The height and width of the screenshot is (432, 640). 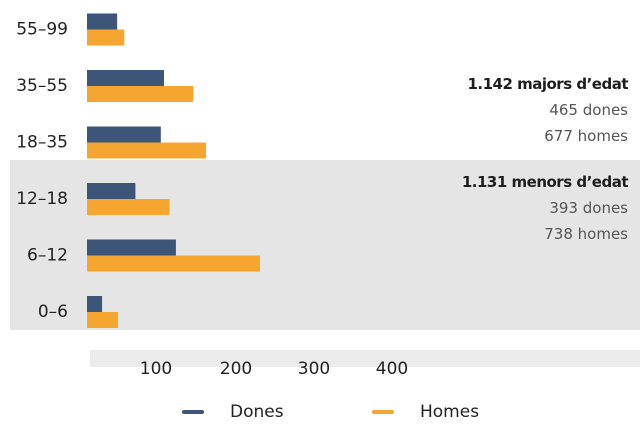 What do you see at coordinates (586, 136) in the screenshot?
I see `majors-homes-label: 677 homes` at bounding box center [586, 136].